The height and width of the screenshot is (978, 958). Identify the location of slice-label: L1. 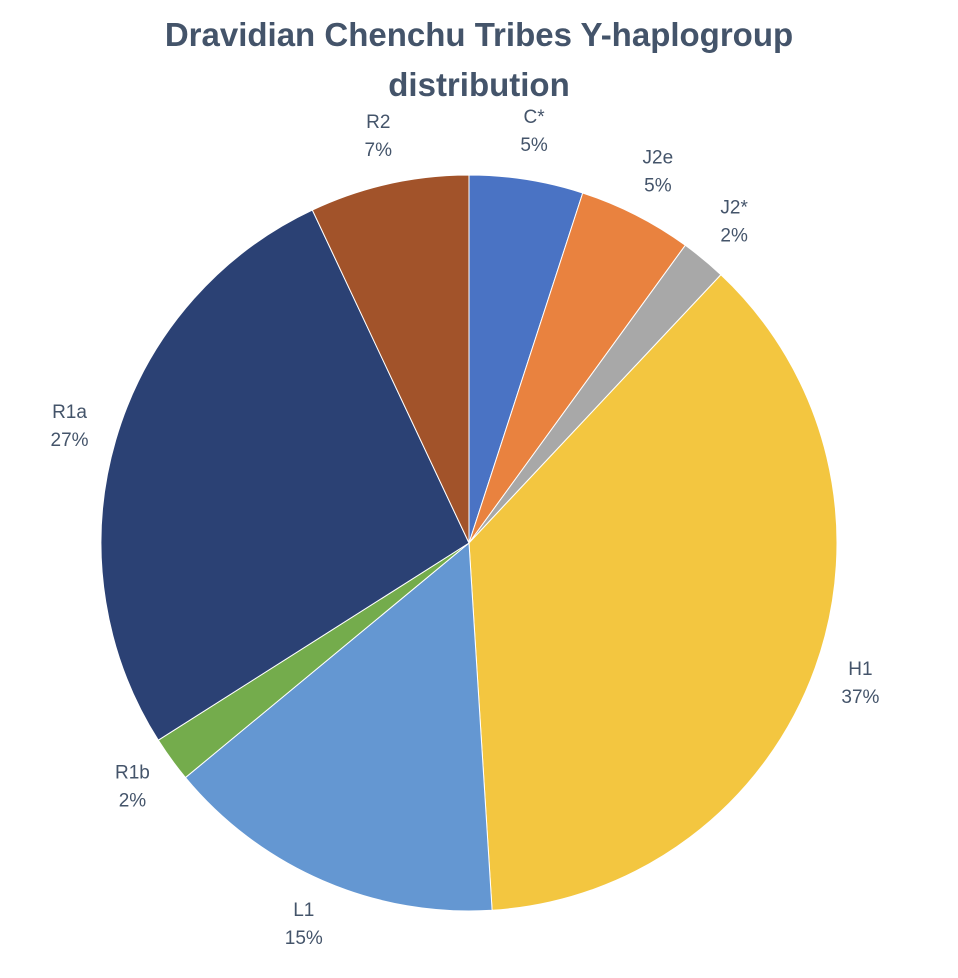
(303, 910).